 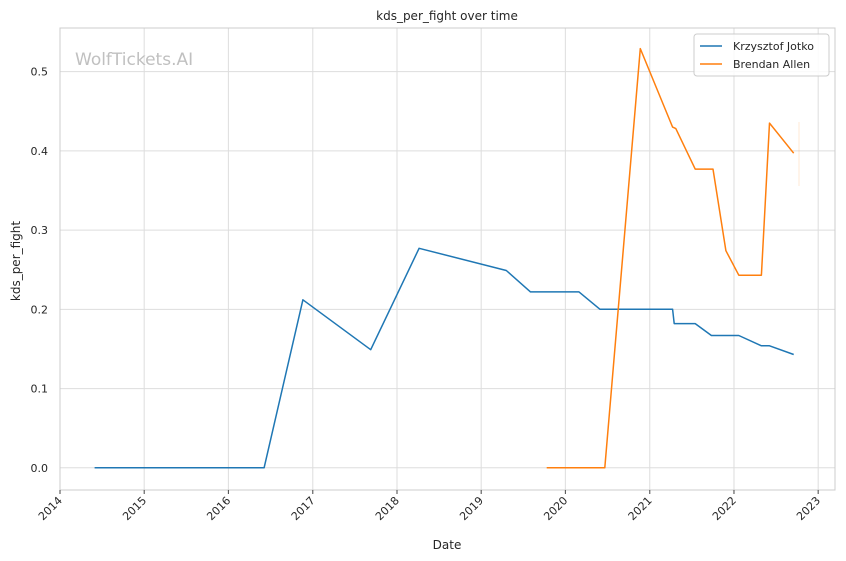 What do you see at coordinates (40, 468) in the screenshot?
I see `y-tick-label: 0.0` at bounding box center [40, 468].